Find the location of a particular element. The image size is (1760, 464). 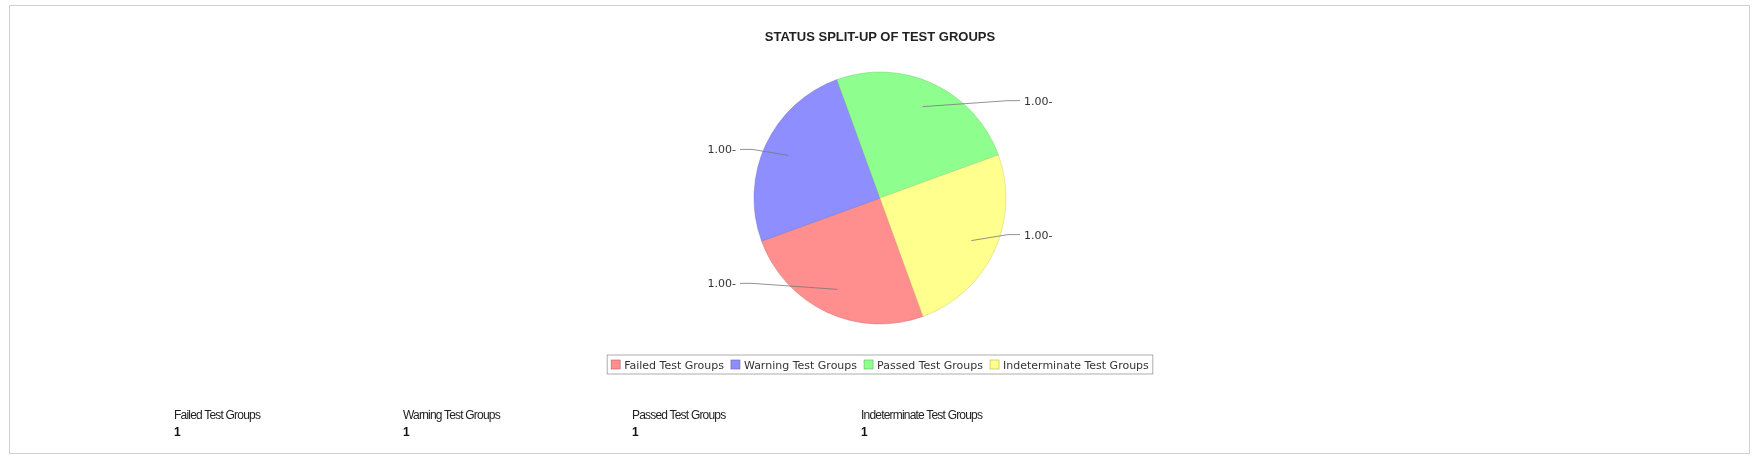

category-label: Passed Test Groups is located at coordinates (679, 415).